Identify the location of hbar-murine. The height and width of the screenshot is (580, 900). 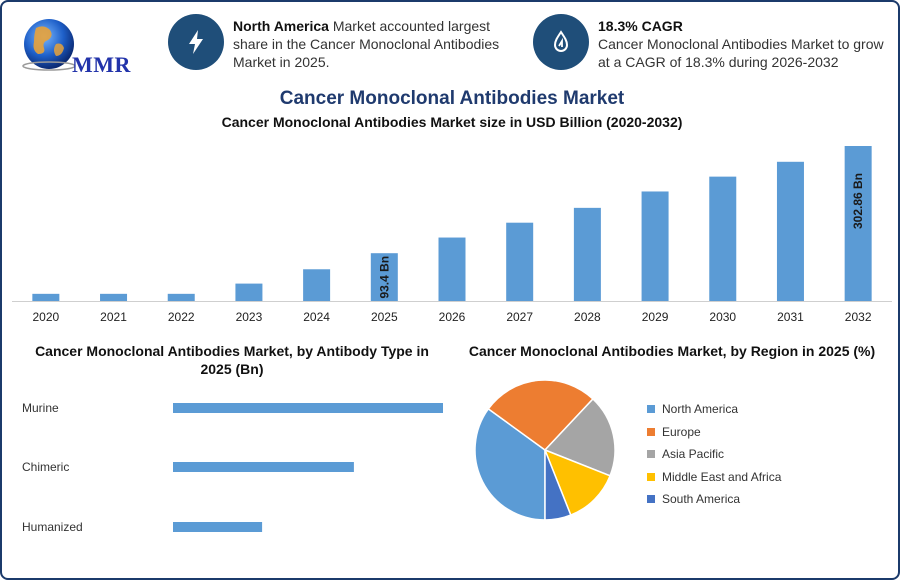
(308, 408).